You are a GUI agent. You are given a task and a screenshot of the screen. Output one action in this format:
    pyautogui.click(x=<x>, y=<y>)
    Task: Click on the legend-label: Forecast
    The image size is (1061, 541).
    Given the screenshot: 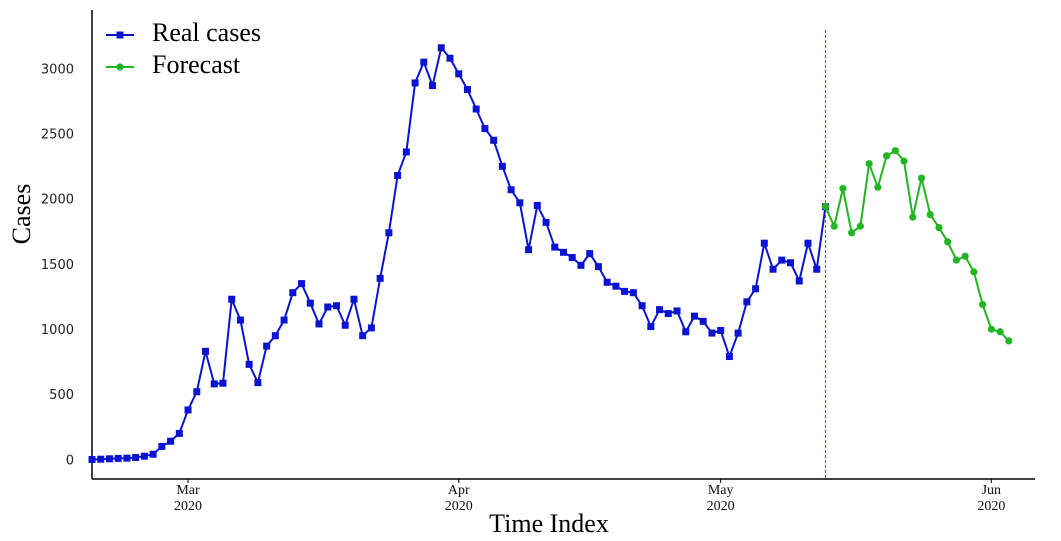 What is the action you would take?
    pyautogui.click(x=196, y=64)
    